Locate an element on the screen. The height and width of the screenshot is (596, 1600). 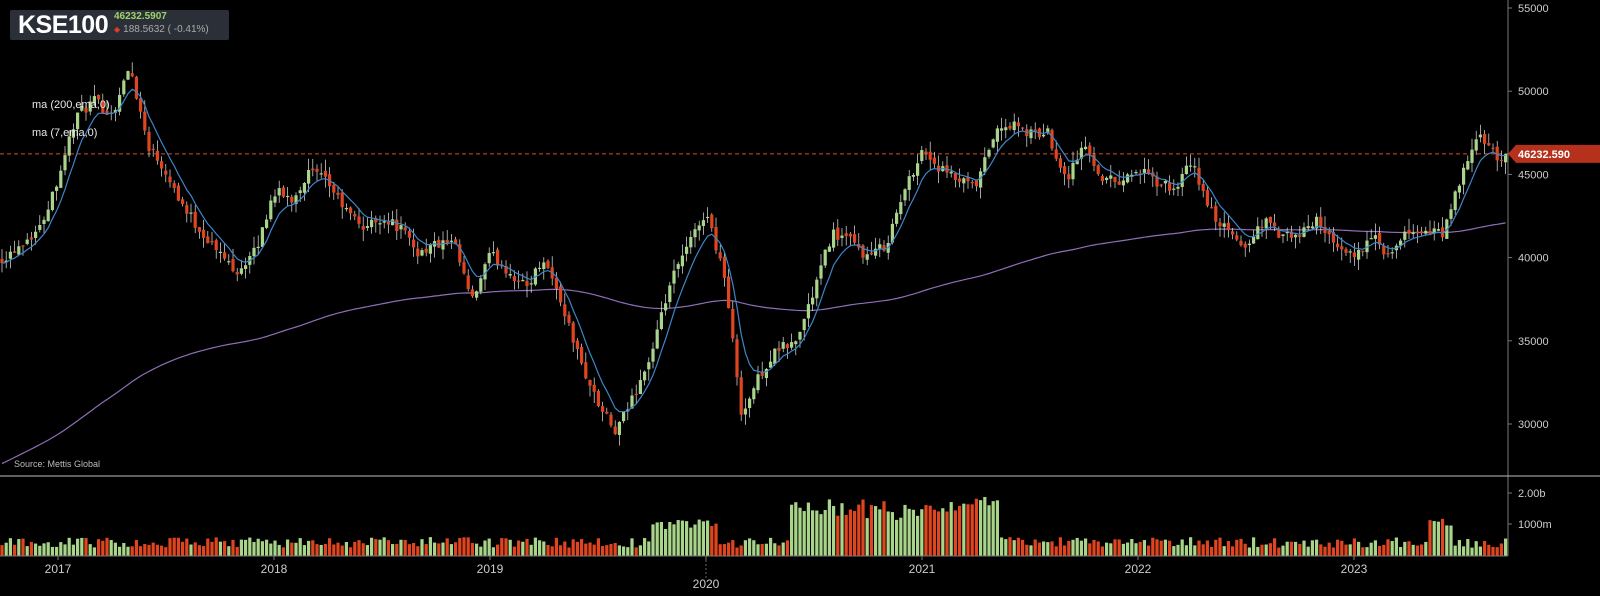
legend-ma-short: ma (7,ema,0) is located at coordinates (65, 133).